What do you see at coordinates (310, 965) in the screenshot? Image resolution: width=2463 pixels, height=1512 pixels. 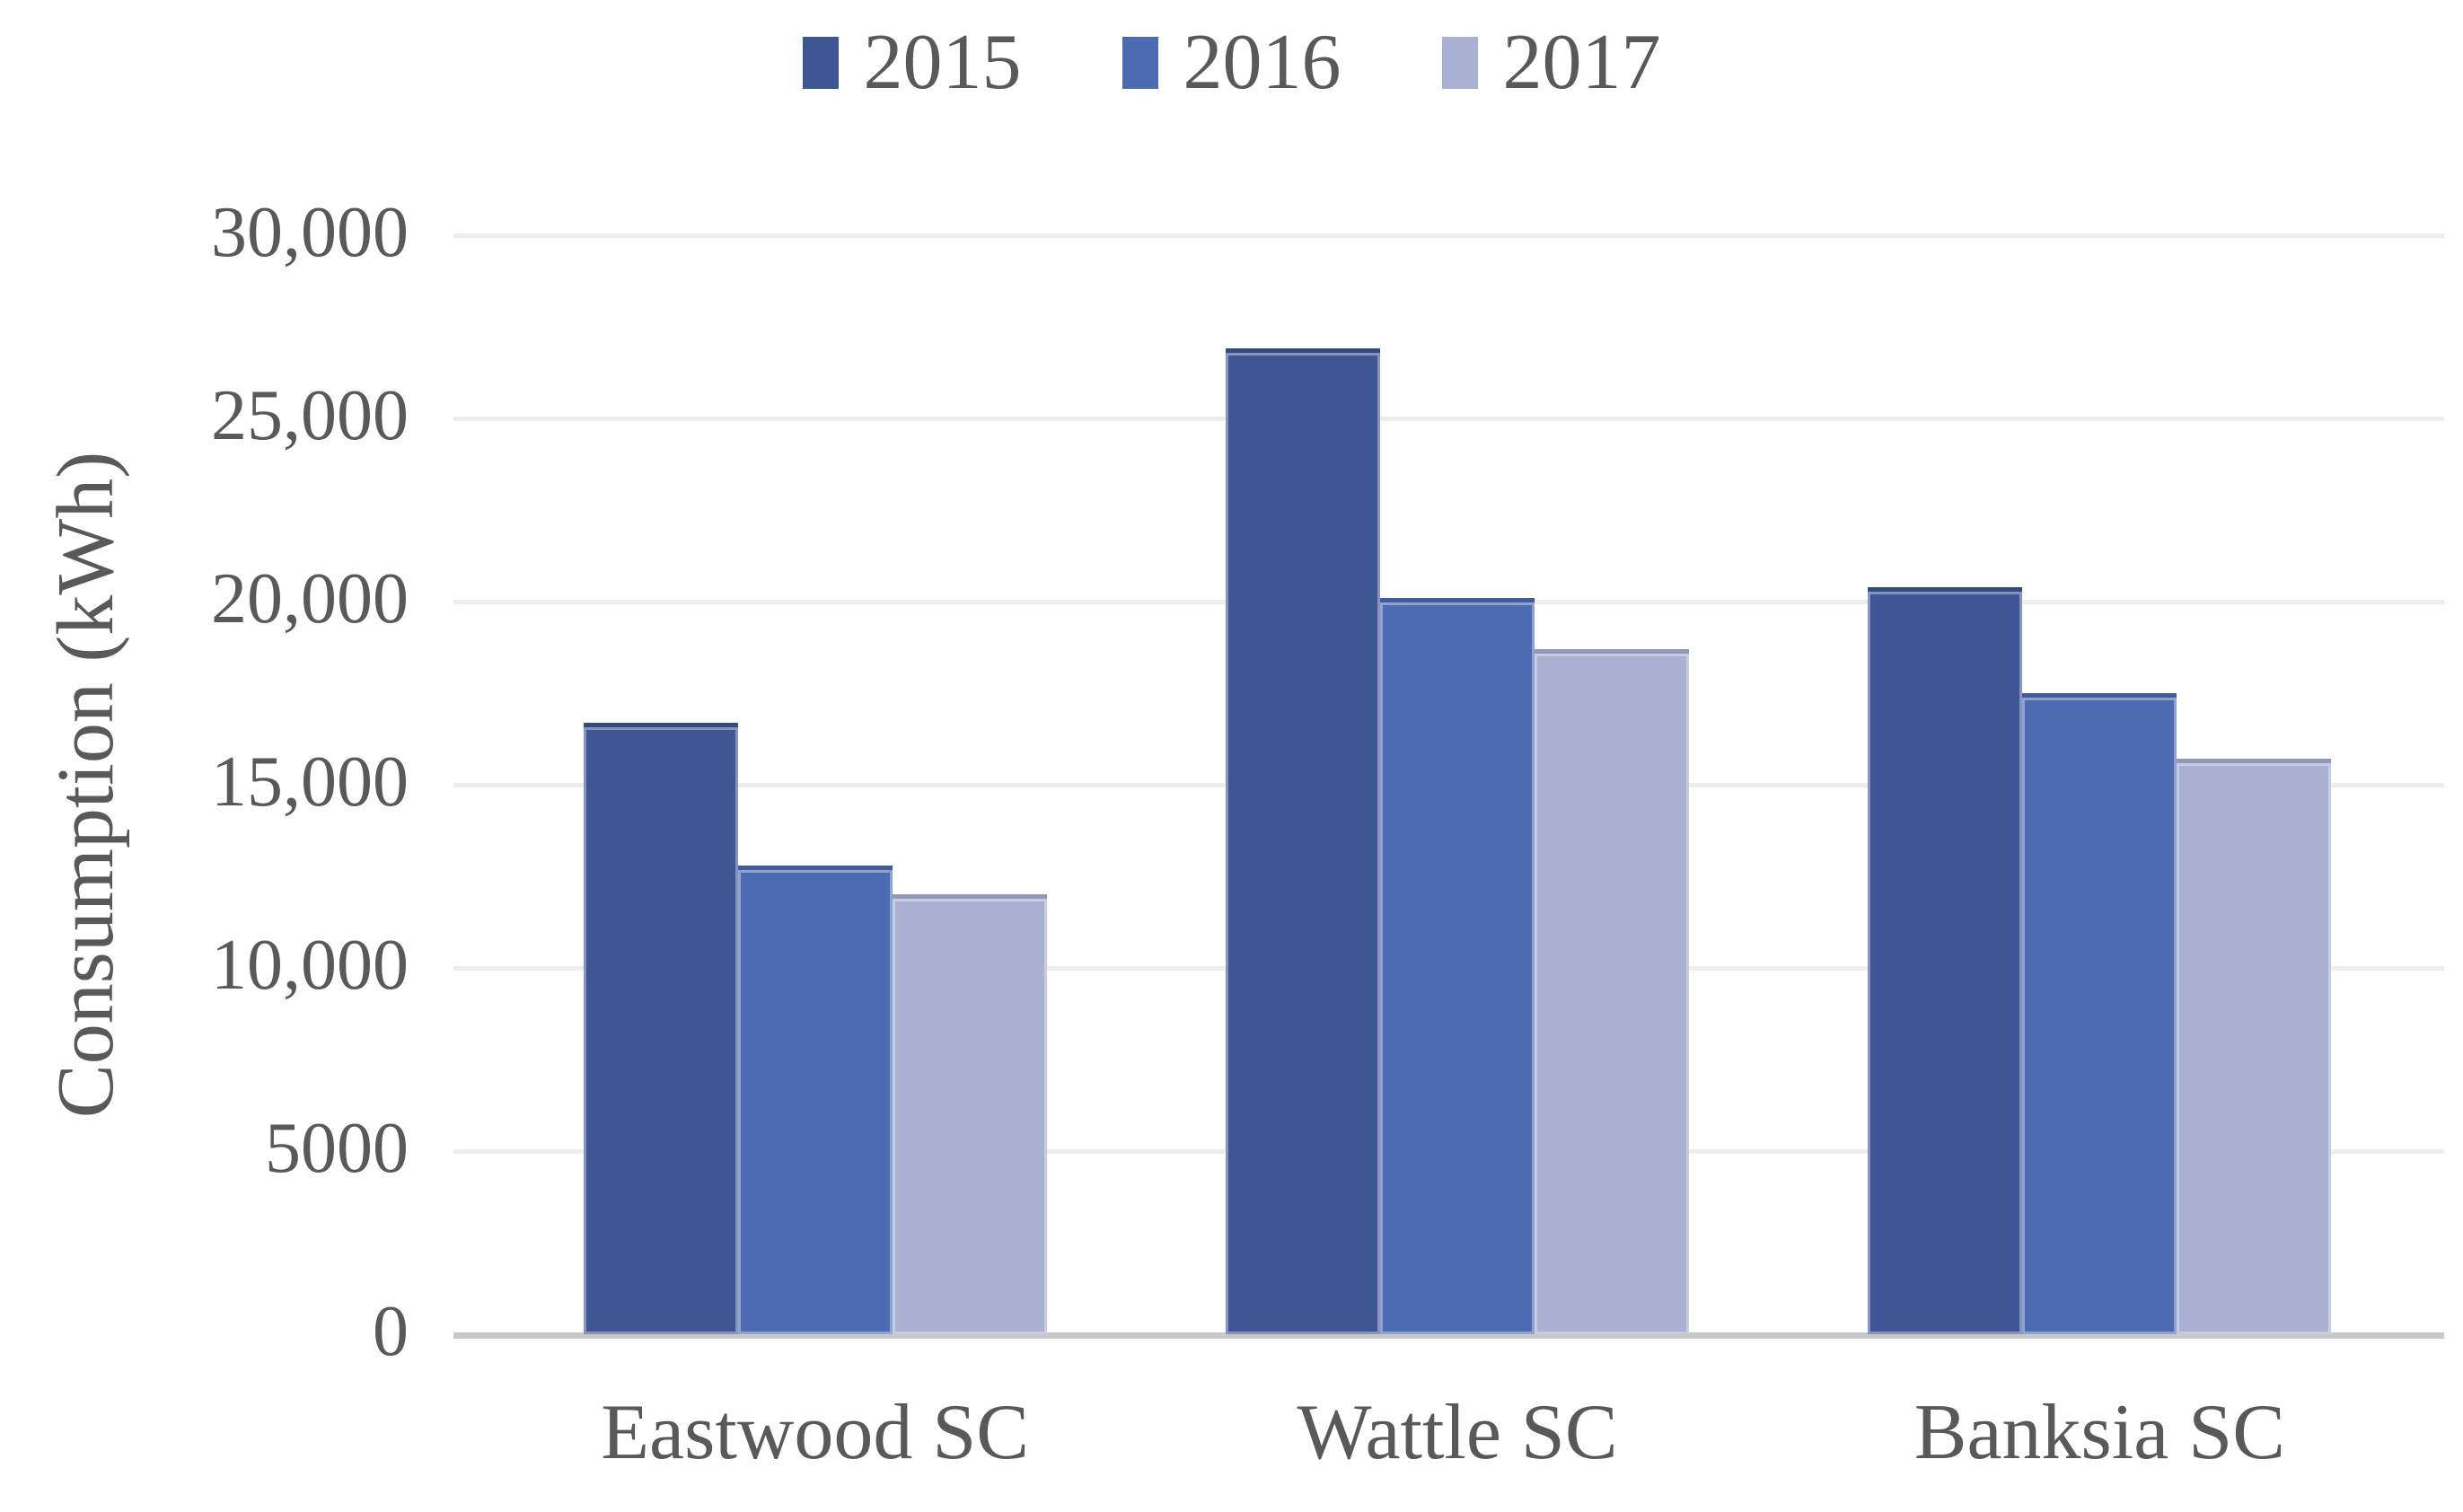 I see `y-tick-label: 10,000` at bounding box center [310, 965].